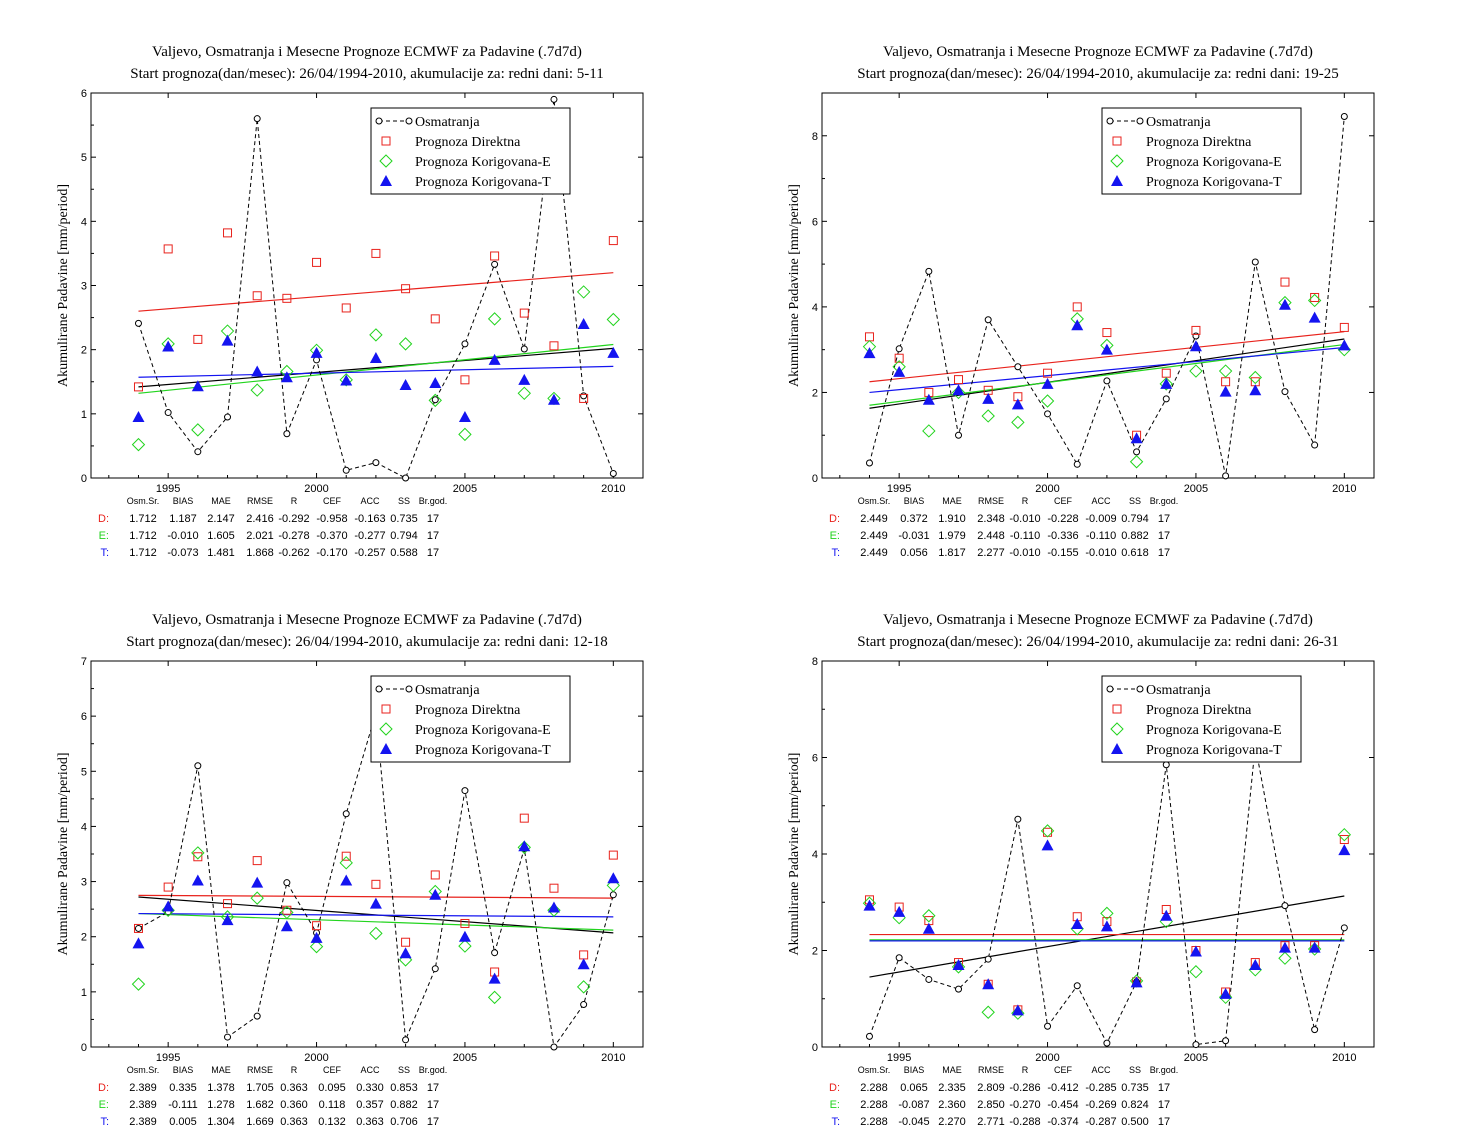 This screenshot has height=1138, width=1462. What do you see at coordinates (1100, 1105) in the screenshot?
I see `stats-value: -0.269` at bounding box center [1100, 1105].